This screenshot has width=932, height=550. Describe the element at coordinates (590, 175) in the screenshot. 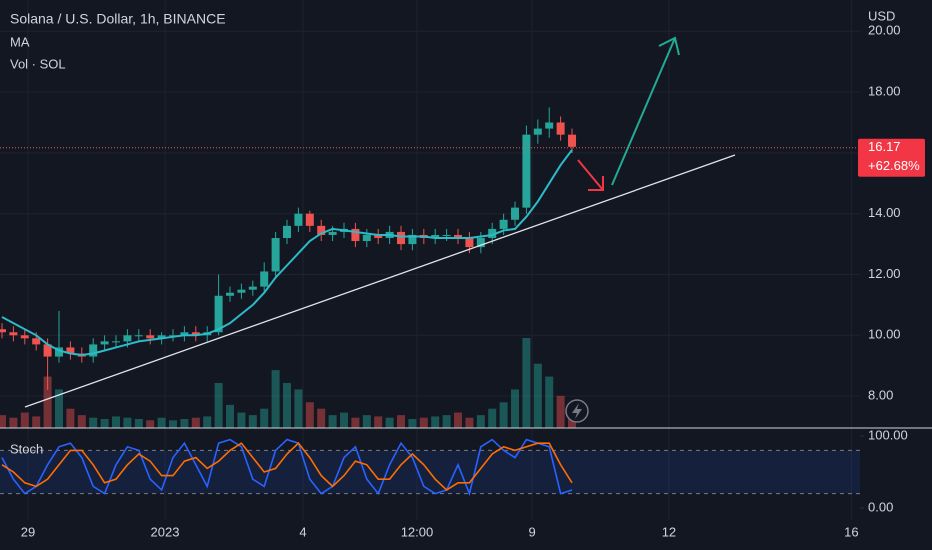

I see `red-arrow` at that location.